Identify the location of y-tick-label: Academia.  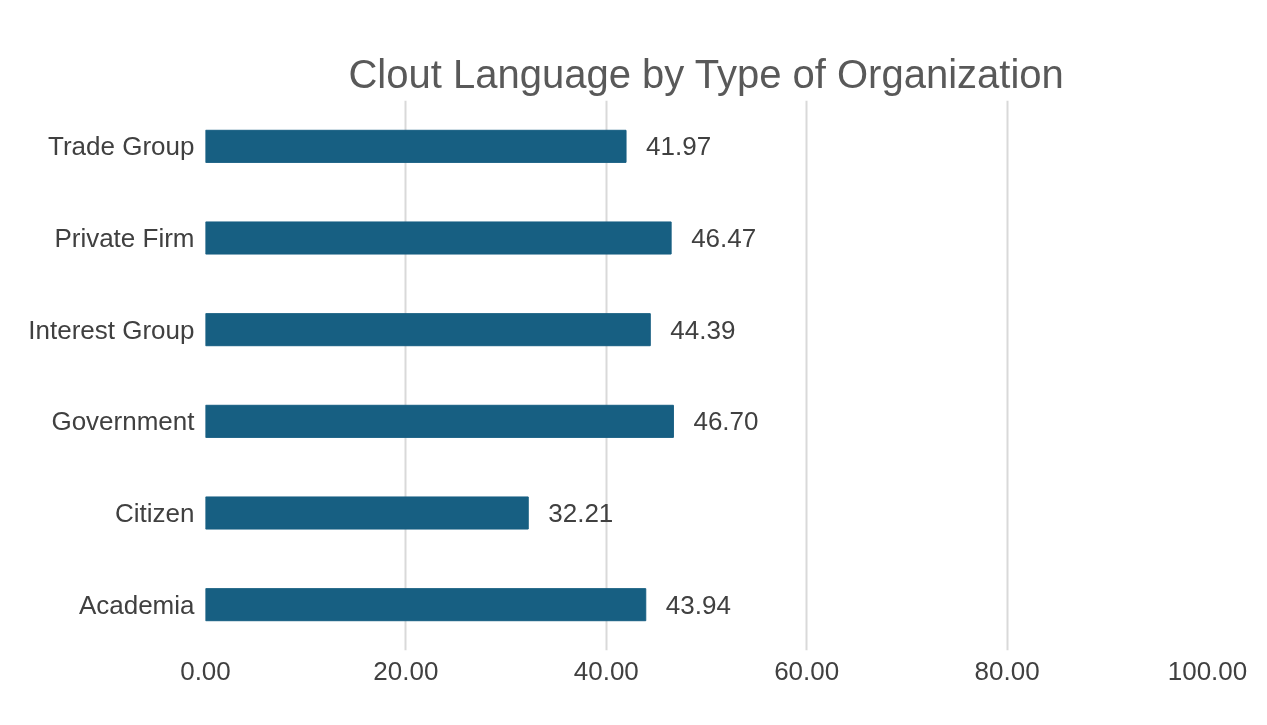
(137, 604).